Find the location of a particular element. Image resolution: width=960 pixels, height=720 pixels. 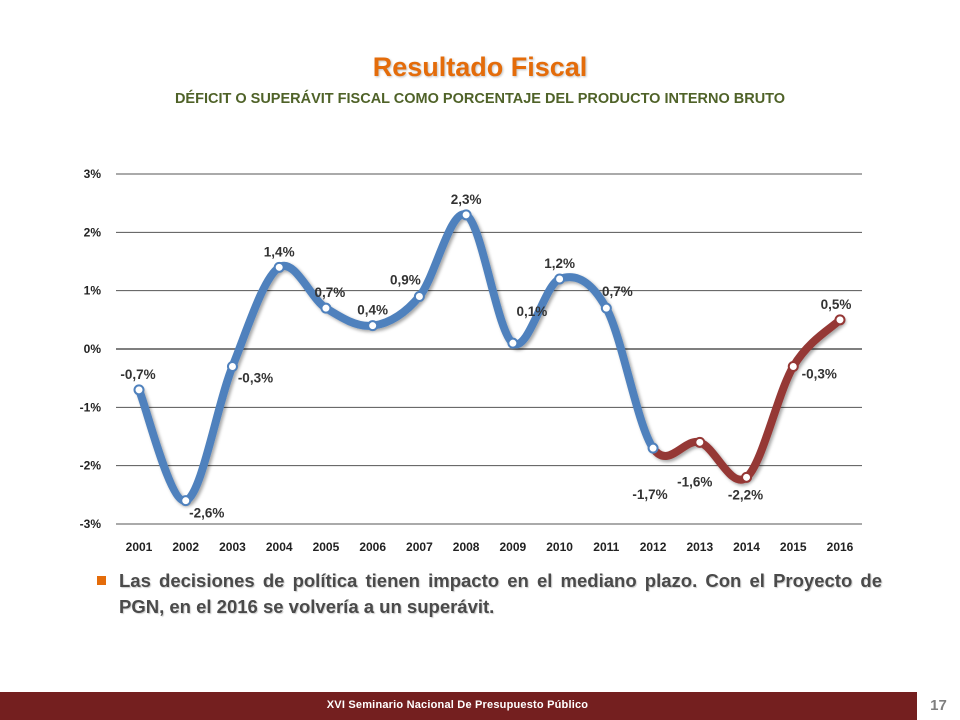

data-label: 0,4% is located at coordinates (372, 310).